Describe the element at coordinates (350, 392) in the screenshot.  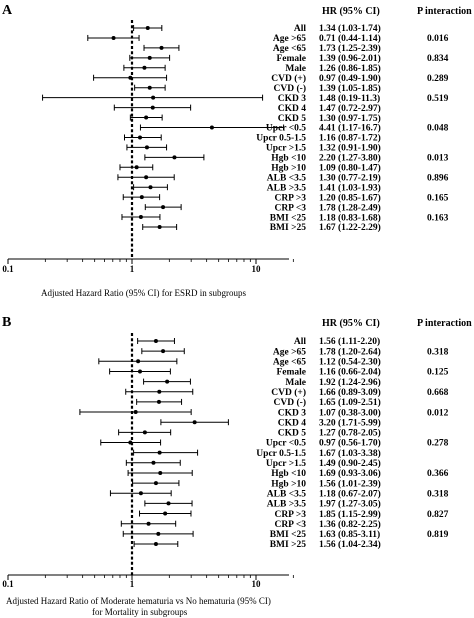
I see `row-hr-ci: 1.66 (0.89-3.09)` at that location.